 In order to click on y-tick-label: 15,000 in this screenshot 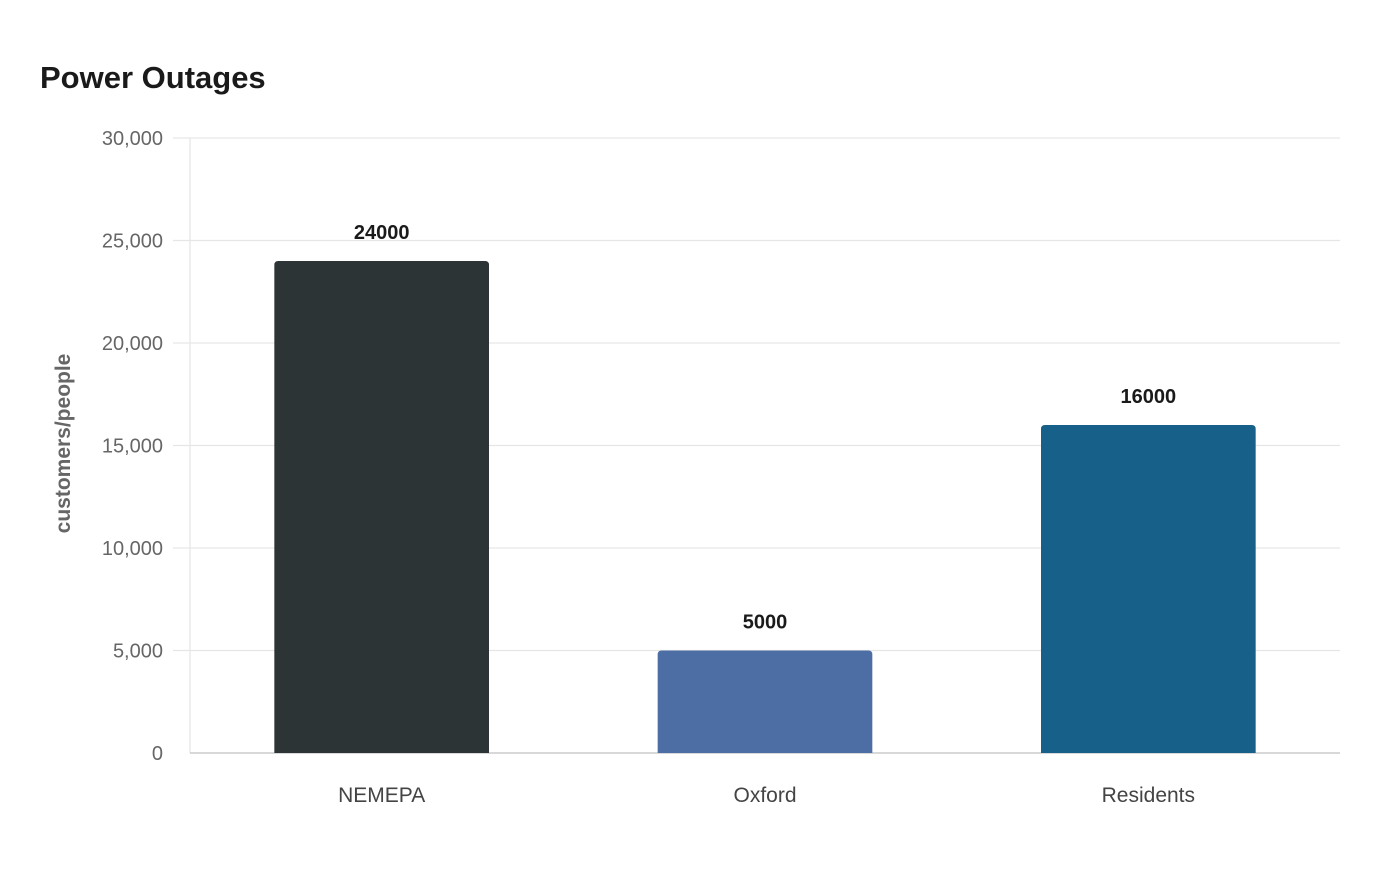, I will do `click(132, 447)`.